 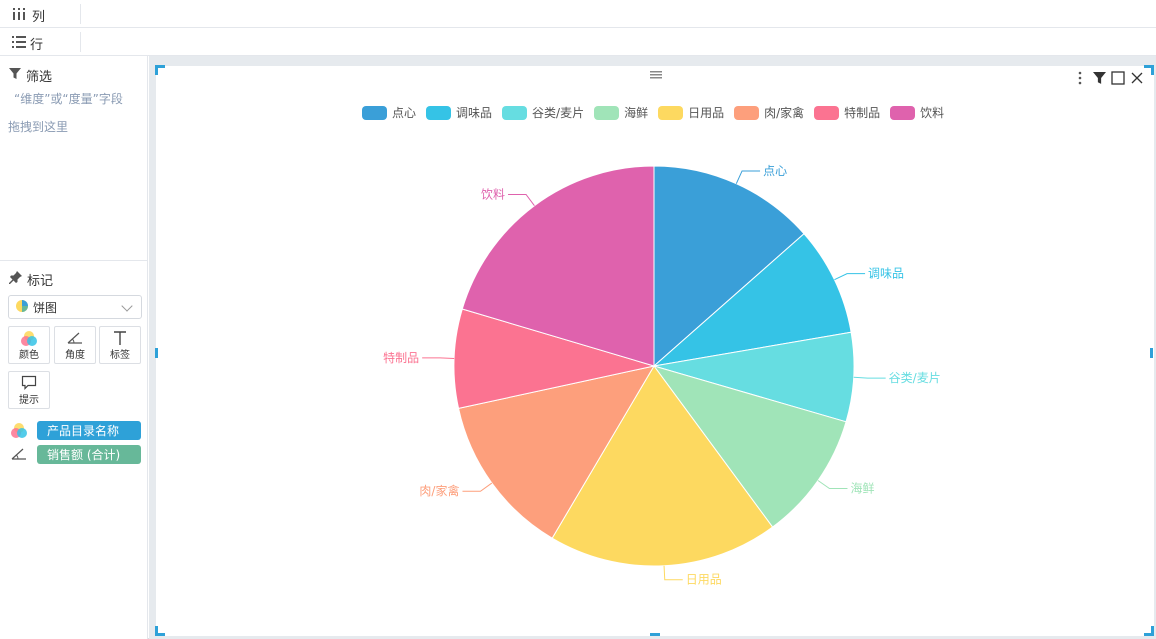 What do you see at coordinates (401, 357) in the screenshot?
I see `slice-label: 特制品` at bounding box center [401, 357].